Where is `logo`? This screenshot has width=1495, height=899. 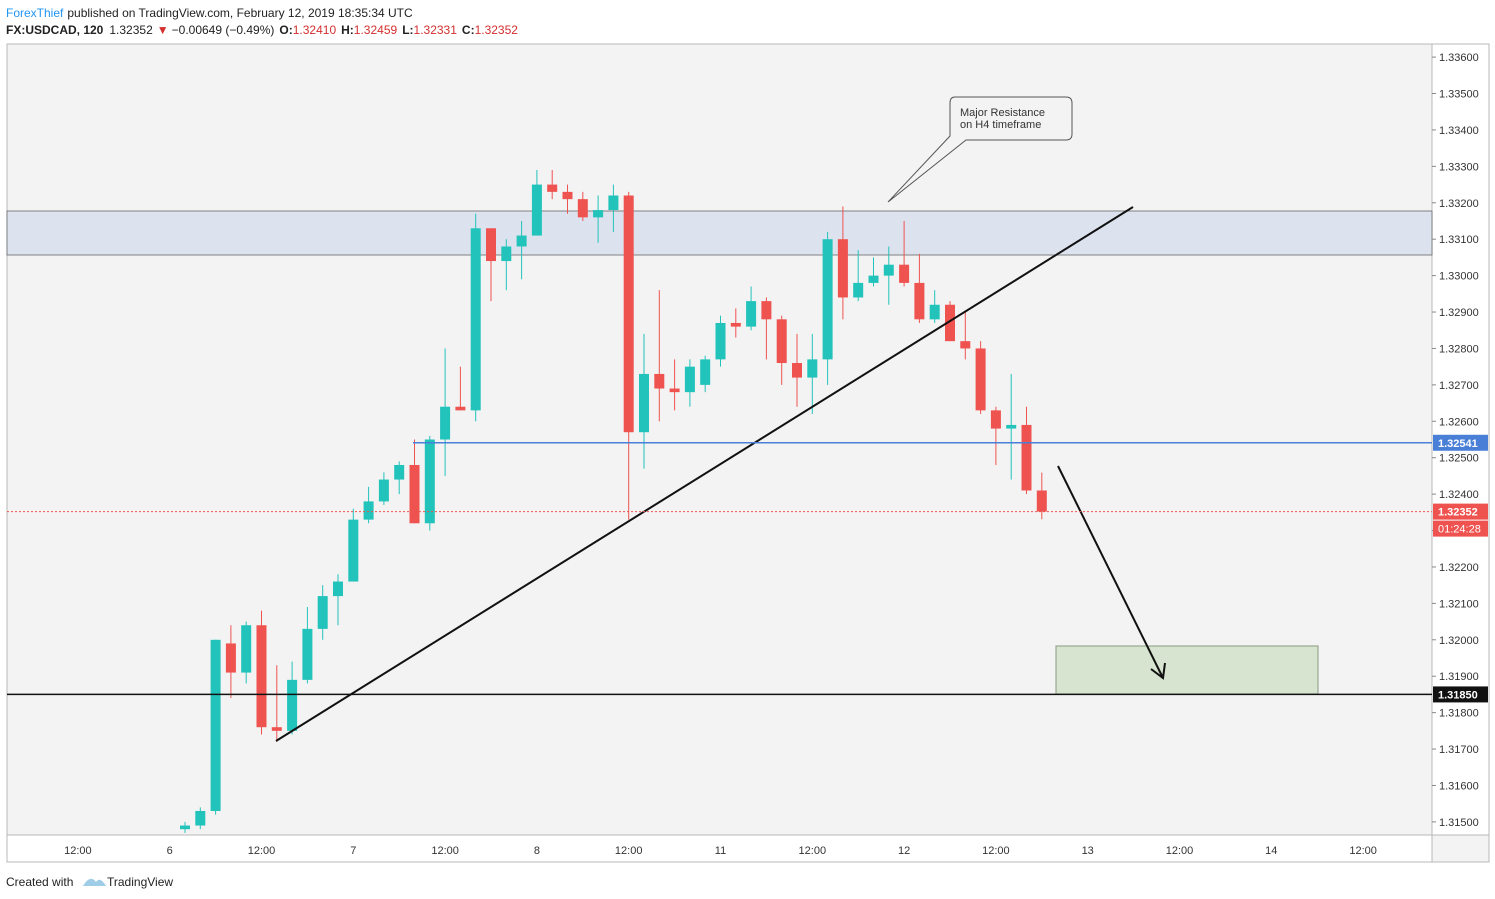
logo is located at coordinates (94, 882).